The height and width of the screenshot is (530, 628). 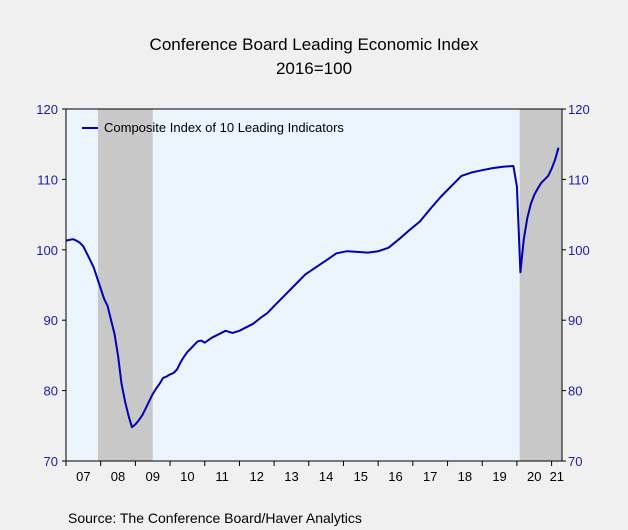 I want to click on x-tick-label: 17, so click(x=430, y=476).